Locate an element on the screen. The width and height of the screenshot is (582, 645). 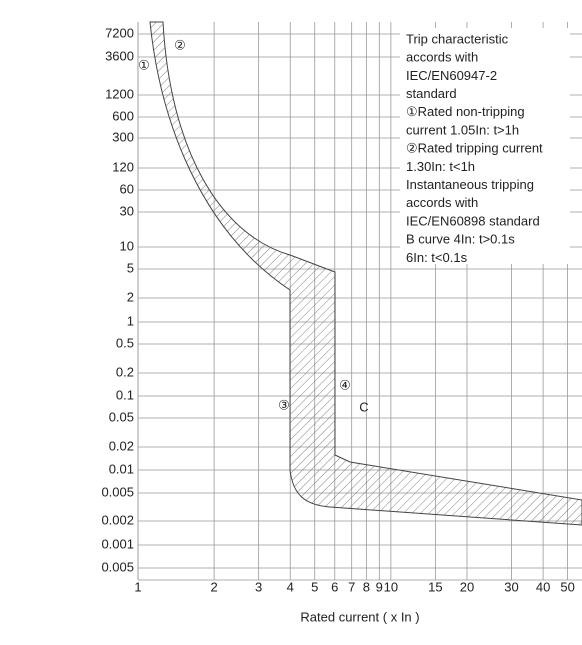
marker: ② is located at coordinates (180, 44).